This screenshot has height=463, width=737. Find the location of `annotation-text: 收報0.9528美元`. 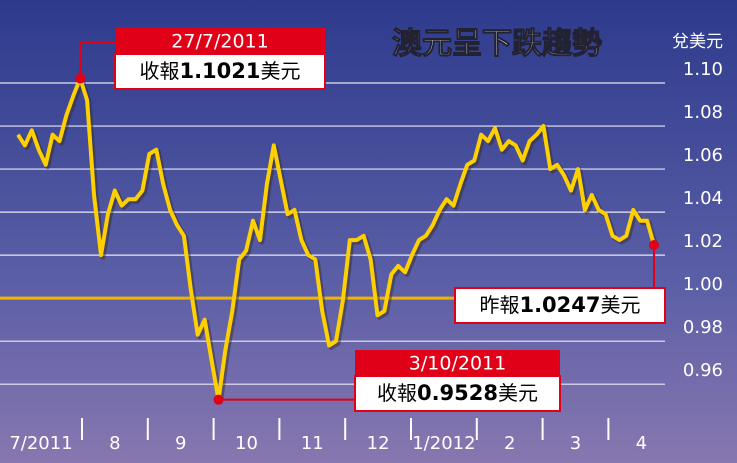

annotation-text: 收報0.9528美元 is located at coordinates (457, 393).